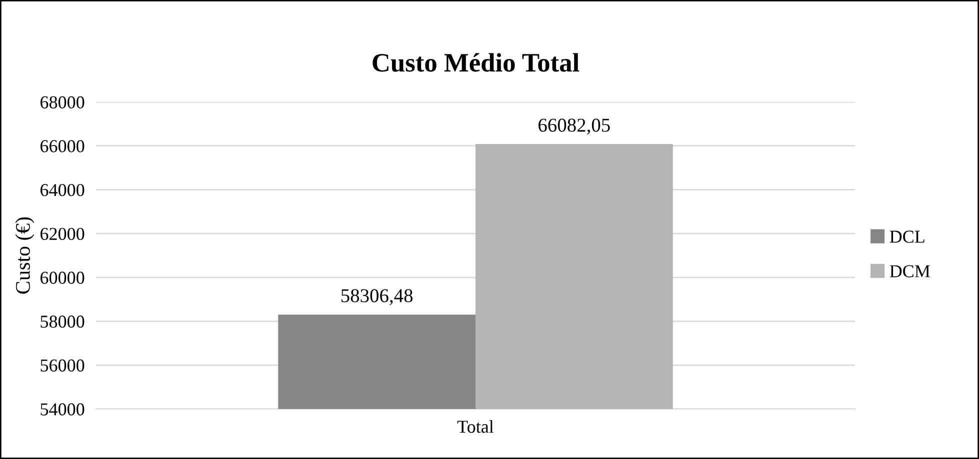 The height and width of the screenshot is (459, 979). I want to click on data-label: 66082,05, so click(574, 126).